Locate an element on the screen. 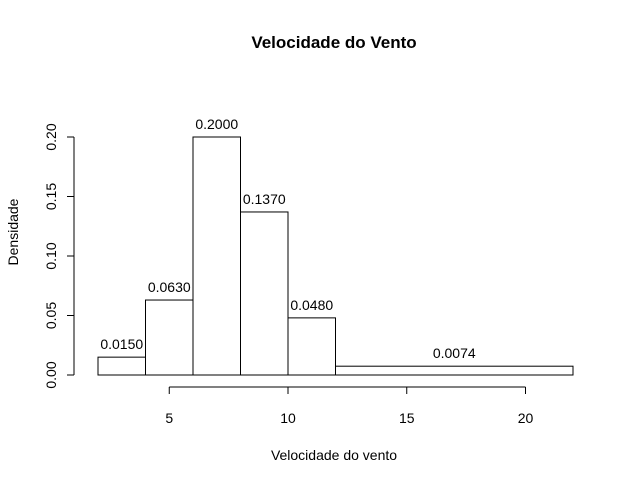  bar-value-label: 0.0074 is located at coordinates (454, 353).